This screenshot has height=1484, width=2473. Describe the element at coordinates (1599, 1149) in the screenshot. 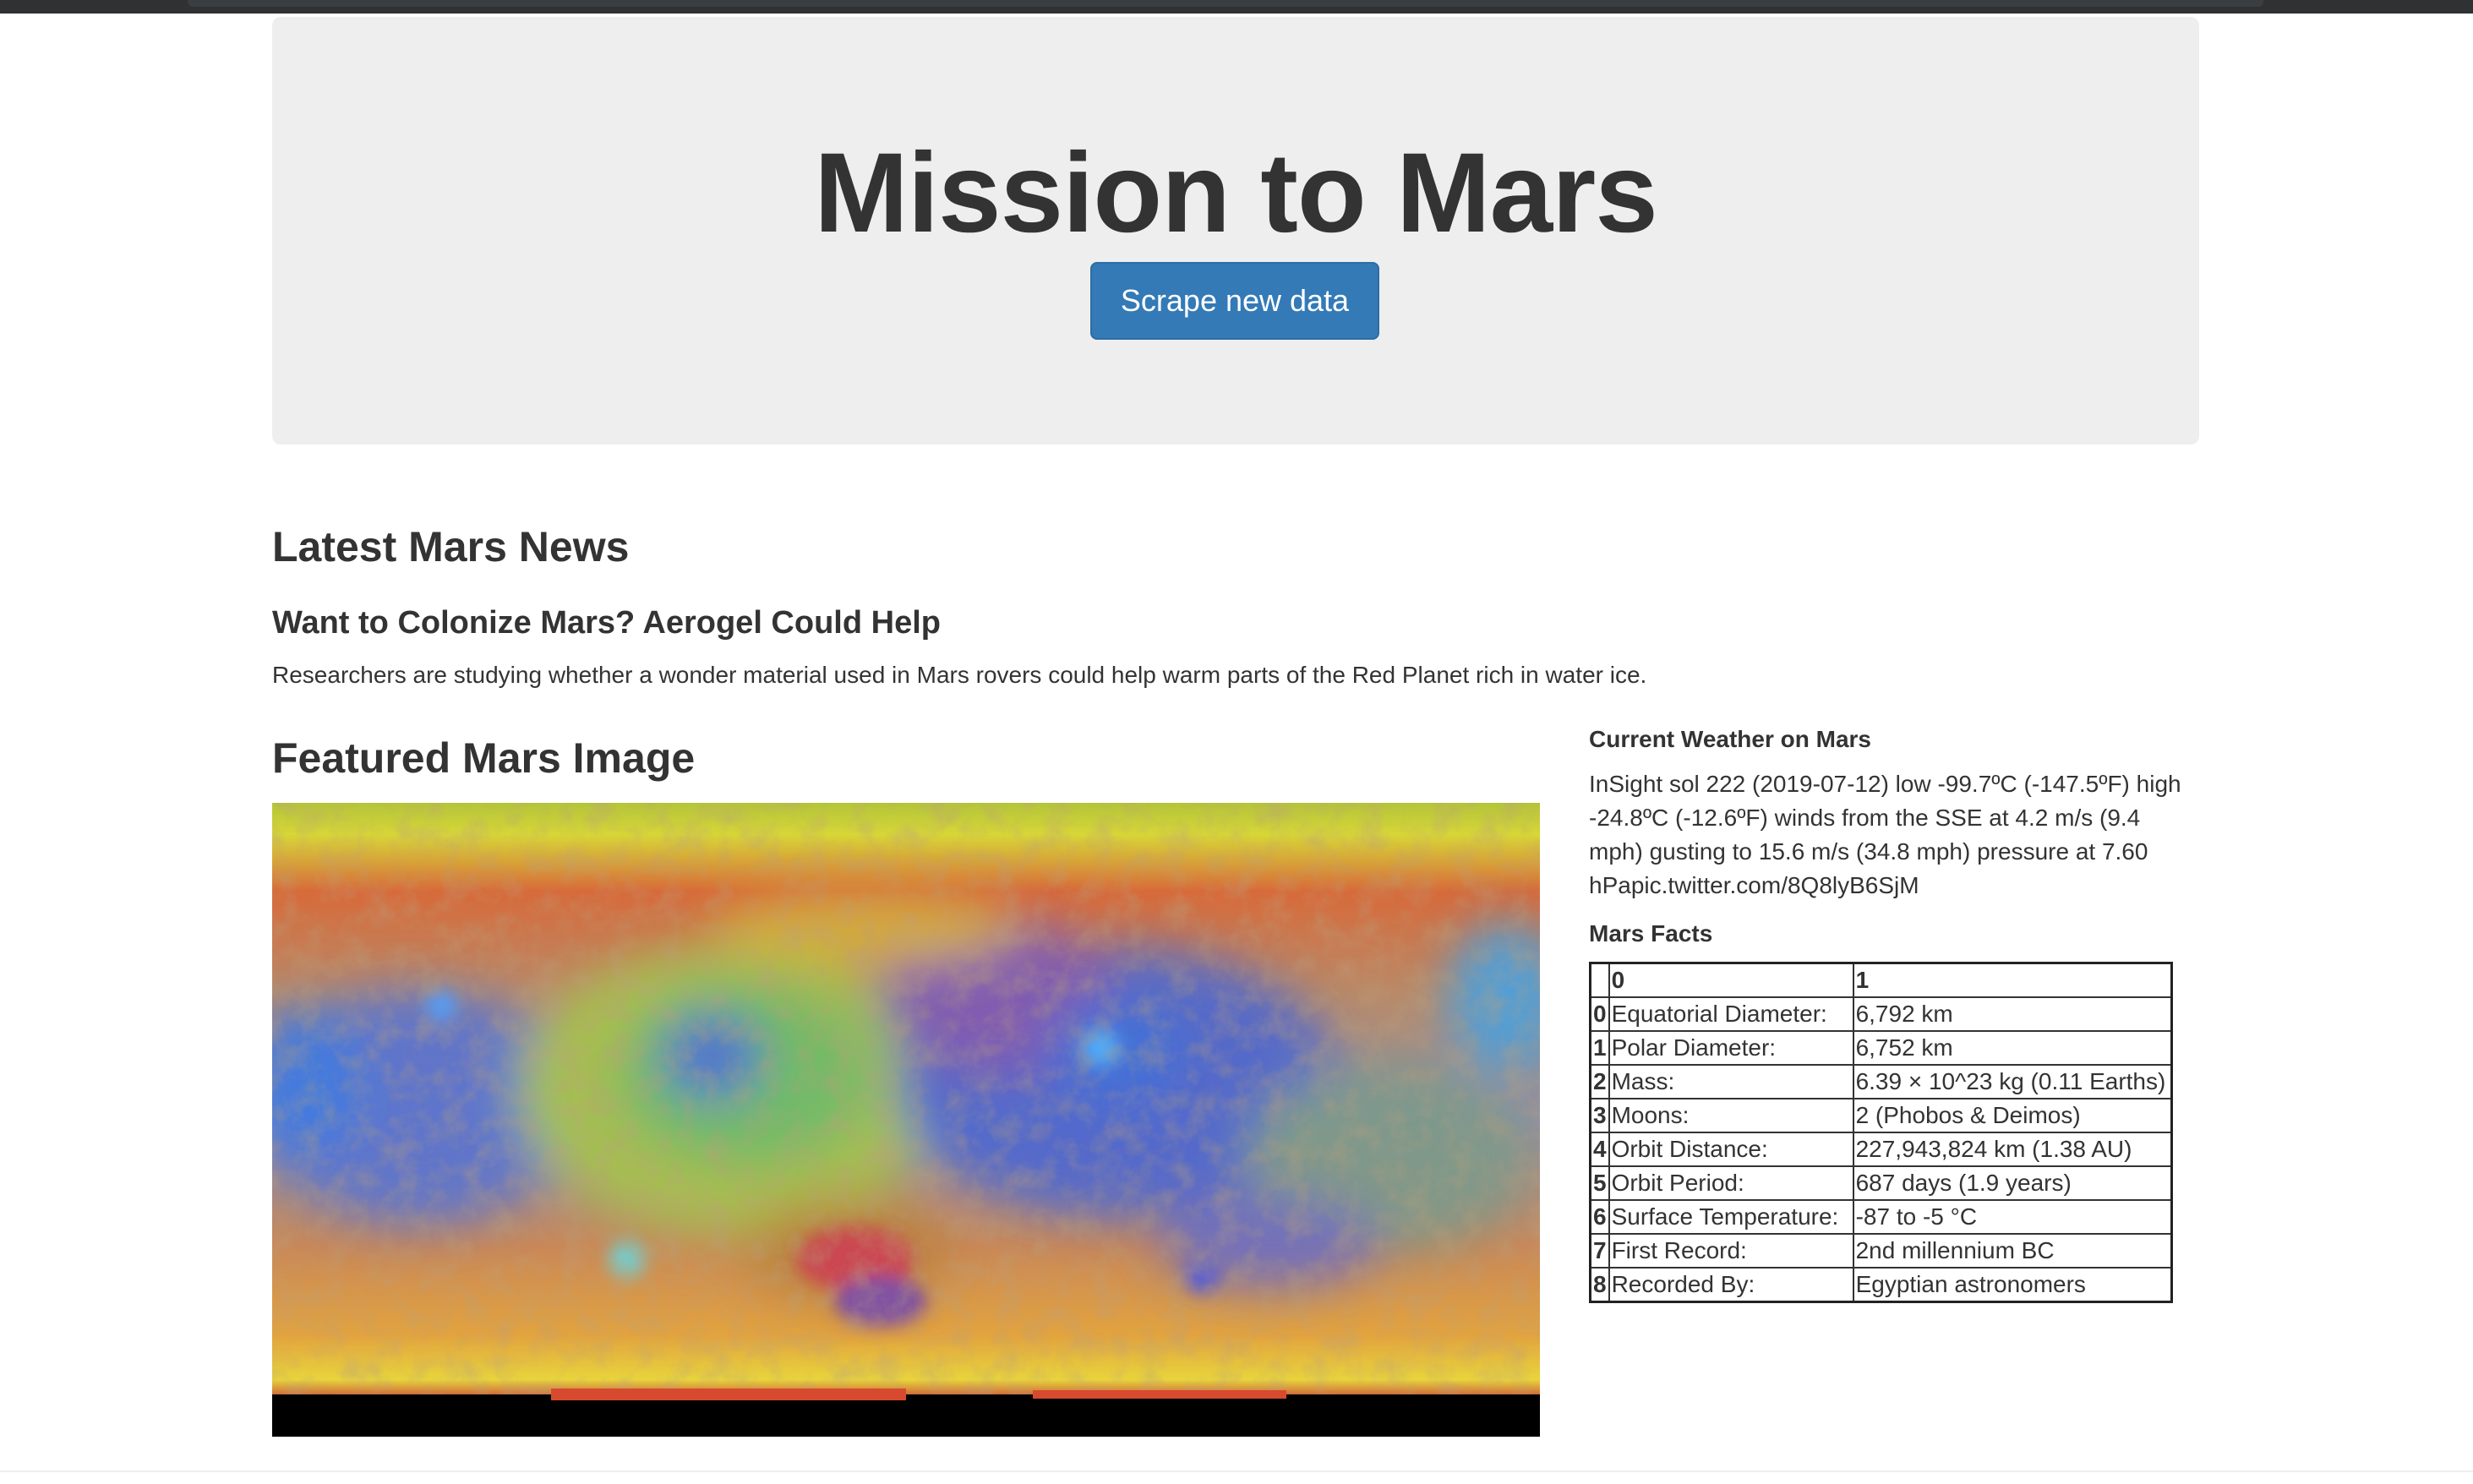

I see `row-index: 4` at that location.